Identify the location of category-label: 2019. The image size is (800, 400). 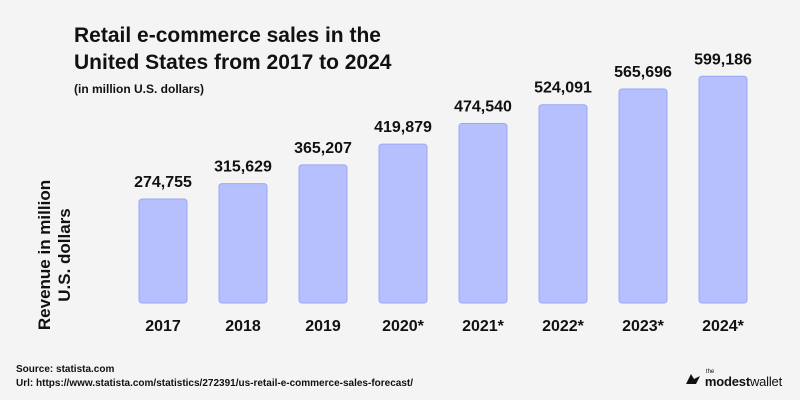
(323, 326).